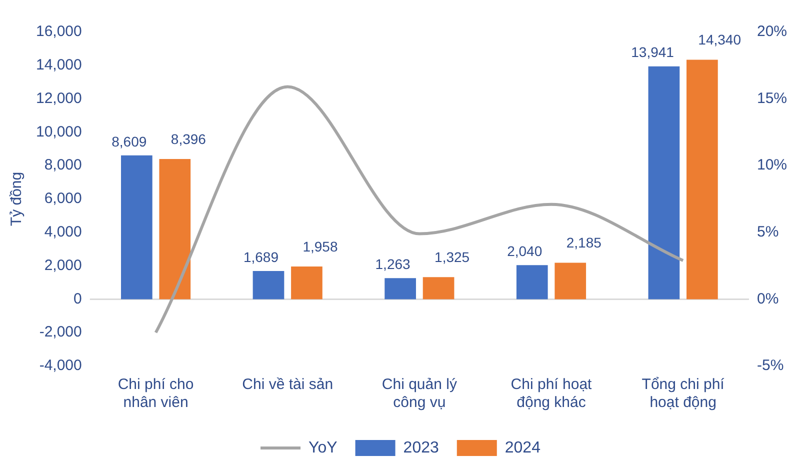 Image resolution: width=803 pixels, height=470 pixels. I want to click on y-tick-label: 4,000, so click(63, 232).